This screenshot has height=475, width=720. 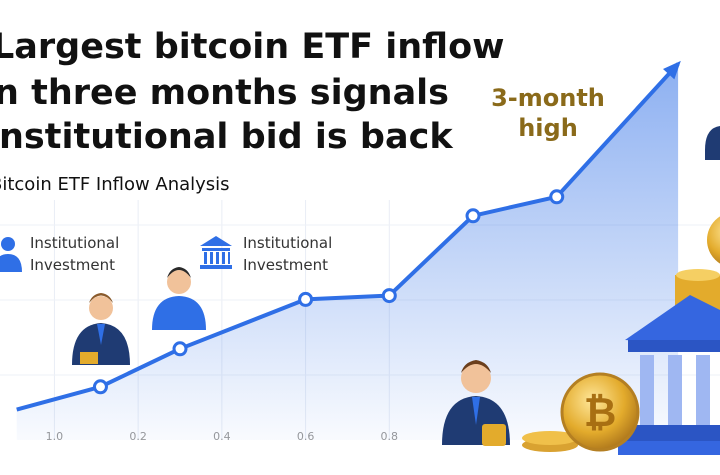 I want to click on legend-icon, so click(x=116, y=254).